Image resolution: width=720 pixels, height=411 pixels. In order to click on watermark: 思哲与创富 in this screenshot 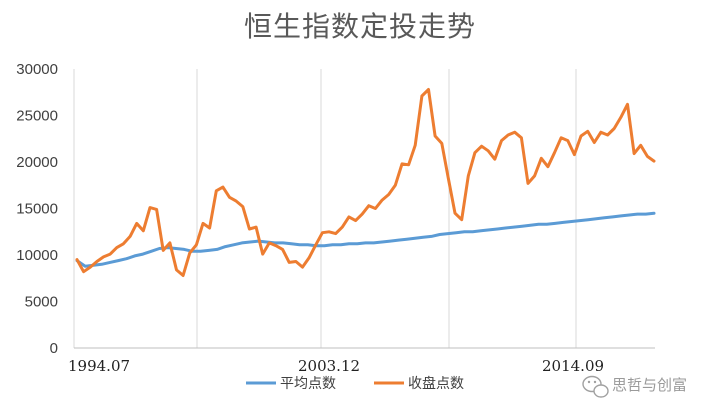, I will do `click(634, 386)`.